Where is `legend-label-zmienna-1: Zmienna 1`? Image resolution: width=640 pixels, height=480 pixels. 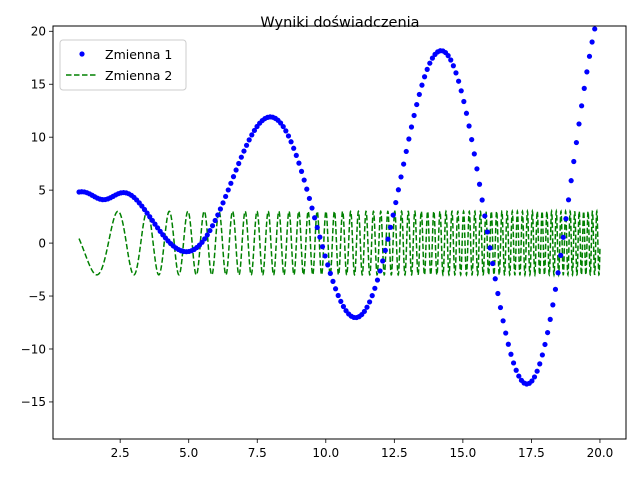 legend-label-zmienna-1: Zmienna 1 is located at coordinates (138, 54).